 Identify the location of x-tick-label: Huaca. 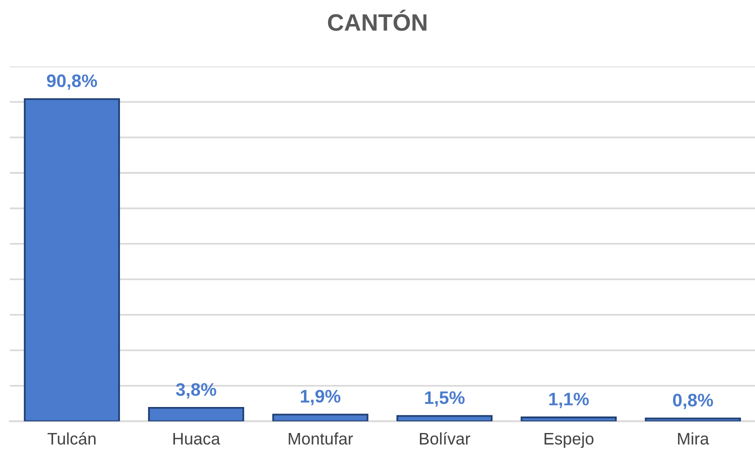
(196, 438).